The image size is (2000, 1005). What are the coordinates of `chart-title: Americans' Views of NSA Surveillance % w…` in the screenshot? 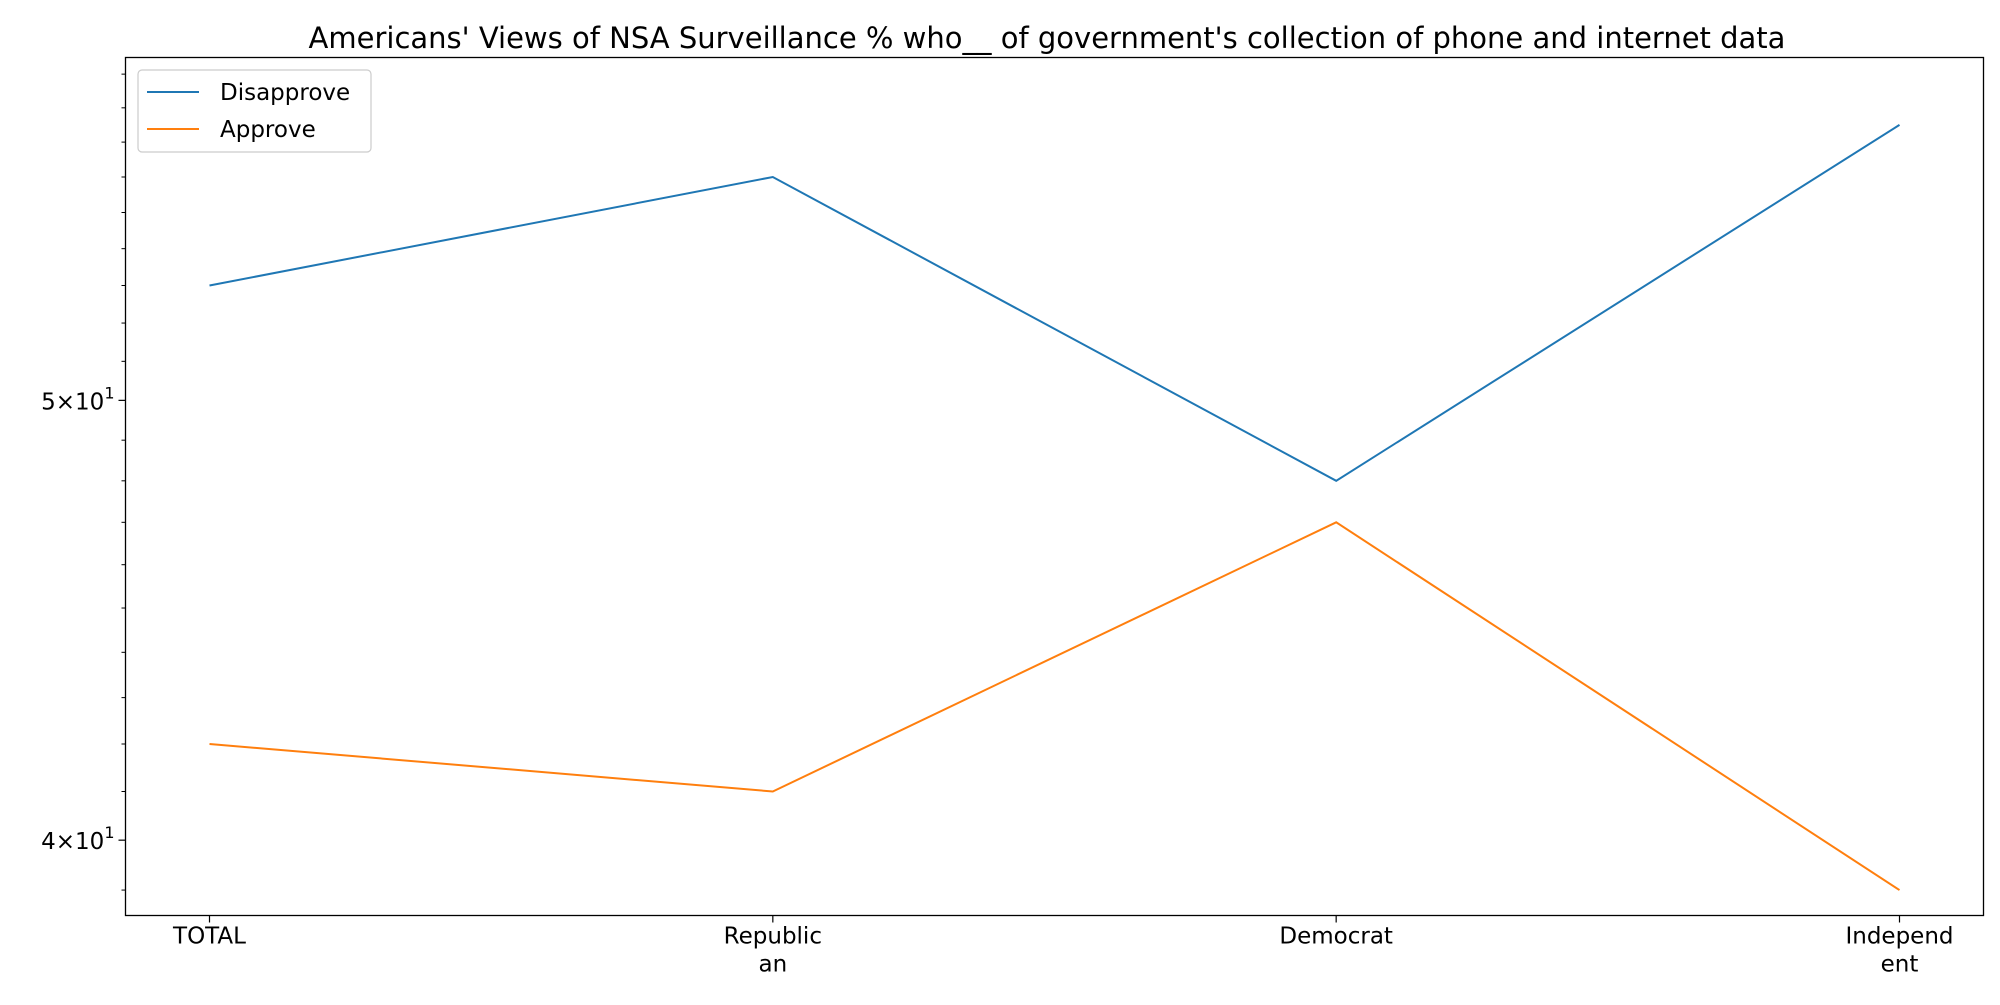 It's located at (1047, 38).